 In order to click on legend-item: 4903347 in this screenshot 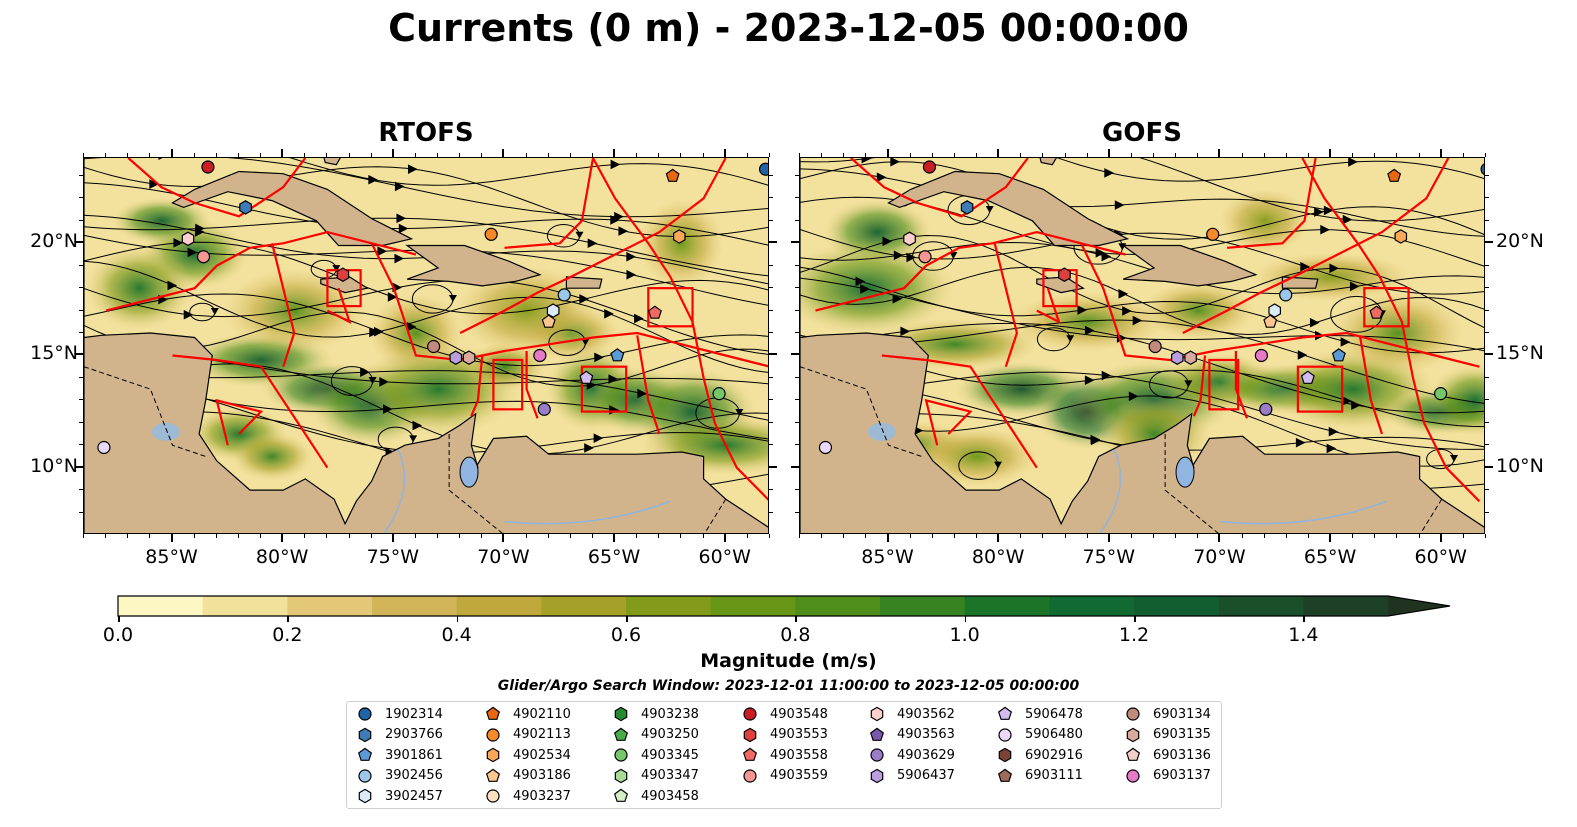, I will do `click(656, 776)`.